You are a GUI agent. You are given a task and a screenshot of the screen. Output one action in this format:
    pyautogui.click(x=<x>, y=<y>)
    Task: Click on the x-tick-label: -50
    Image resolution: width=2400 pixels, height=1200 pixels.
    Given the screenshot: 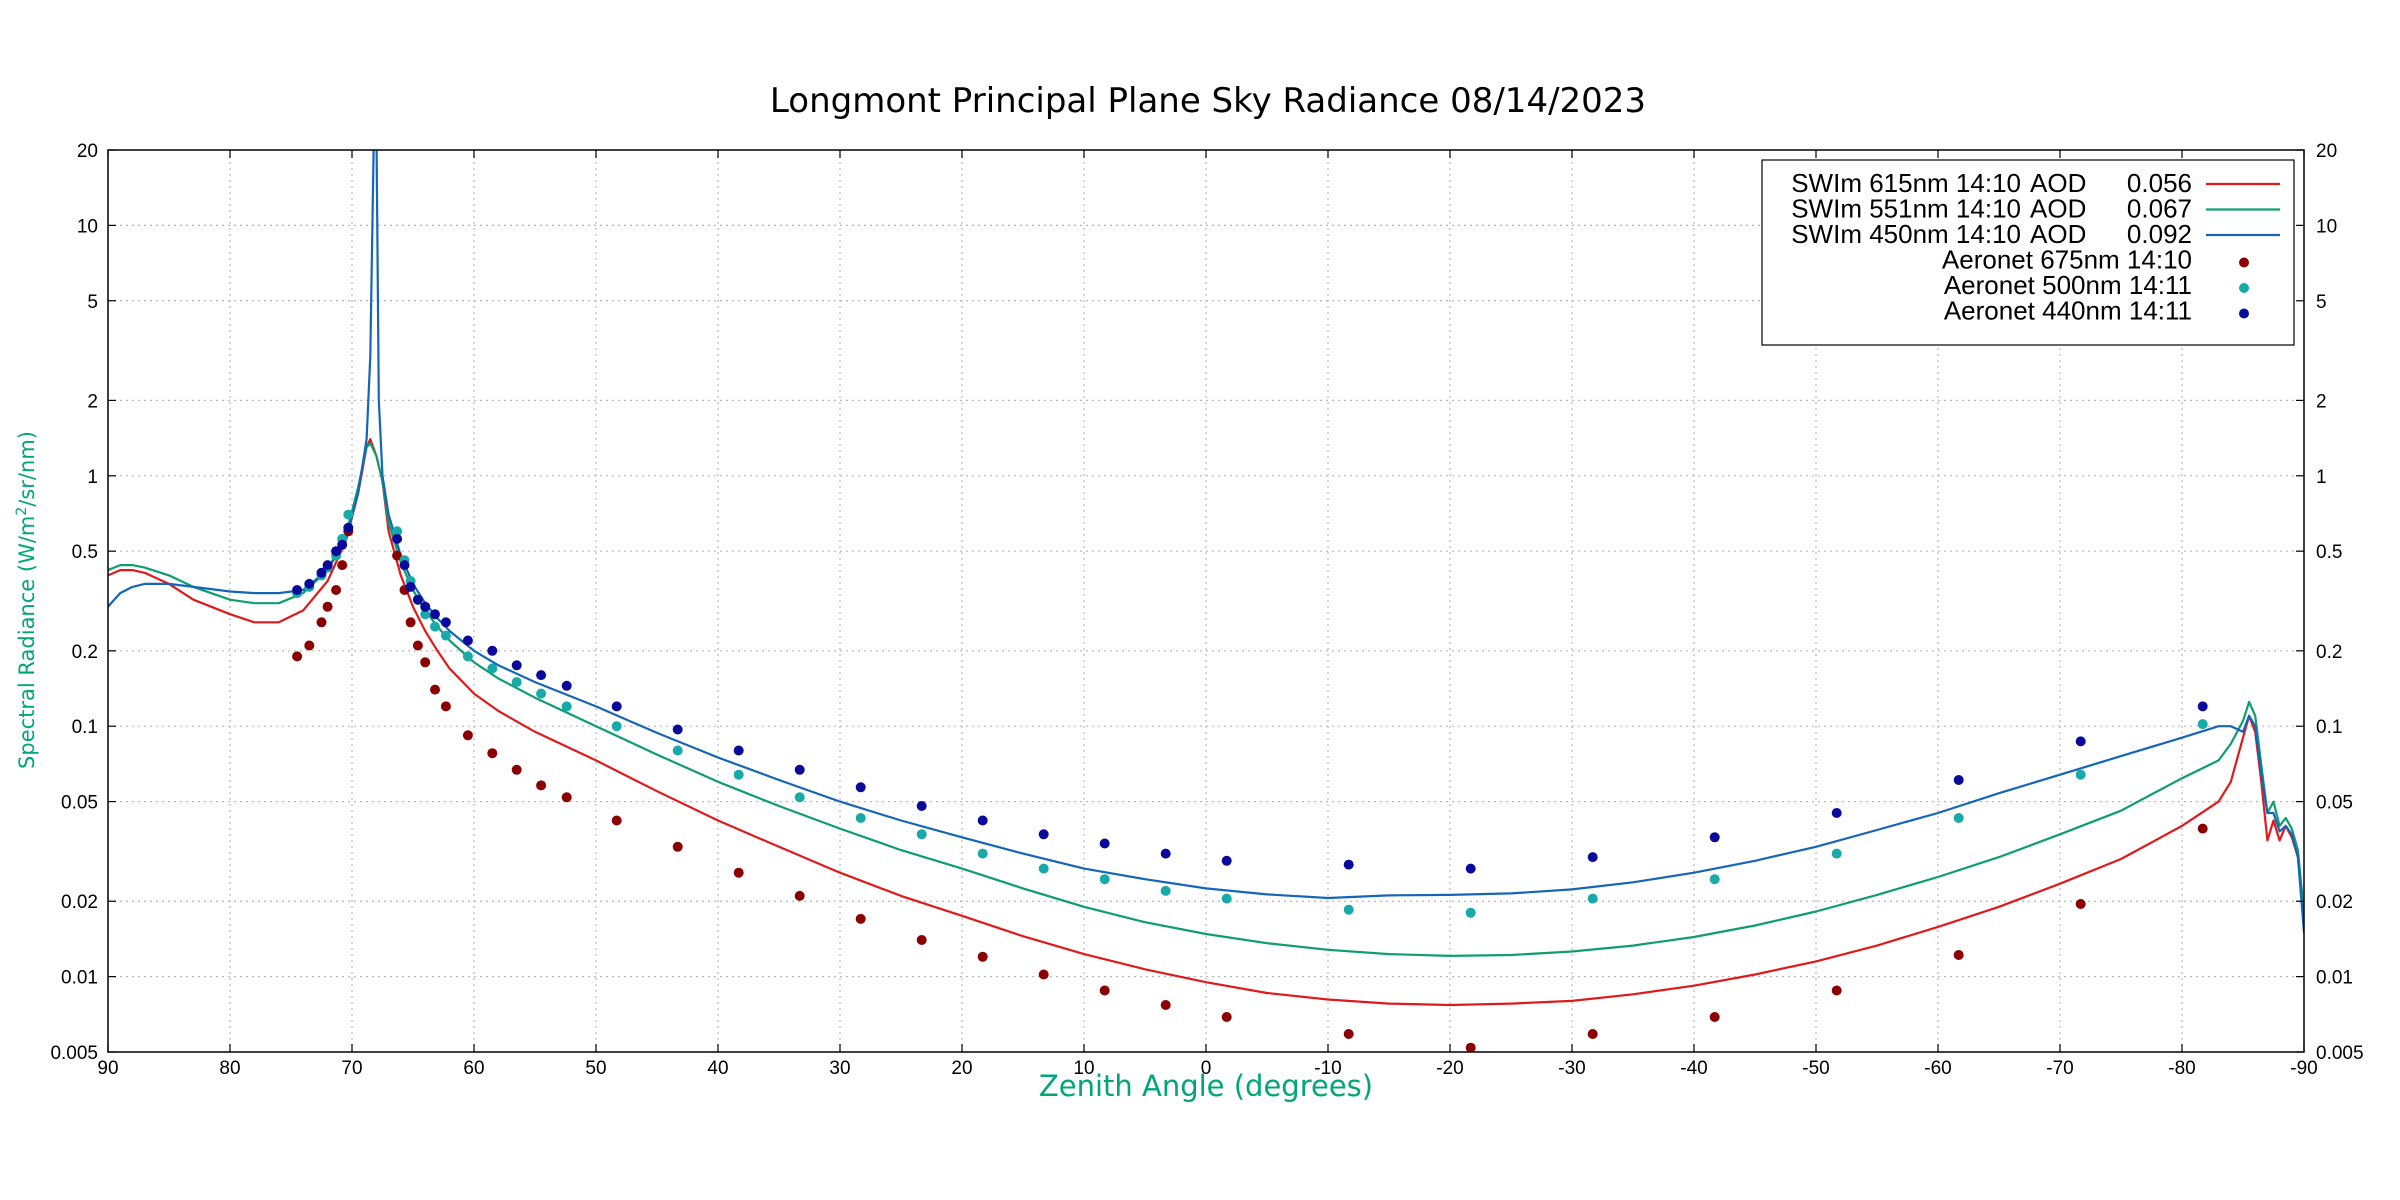 What is the action you would take?
    pyautogui.click(x=1815, y=1068)
    